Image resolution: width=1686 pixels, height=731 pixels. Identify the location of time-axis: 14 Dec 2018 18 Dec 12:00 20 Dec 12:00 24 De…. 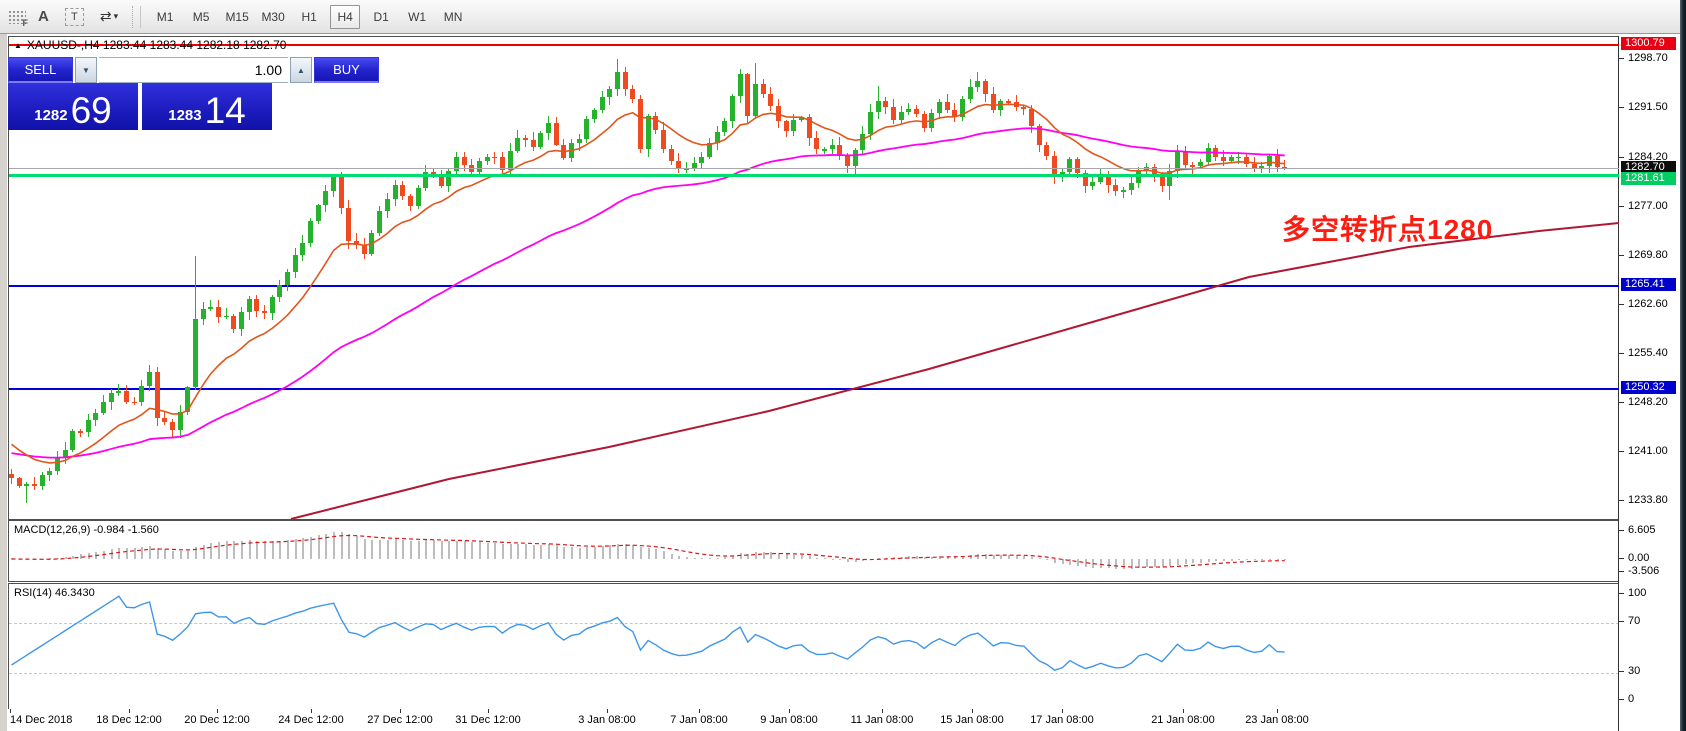
(813, 720).